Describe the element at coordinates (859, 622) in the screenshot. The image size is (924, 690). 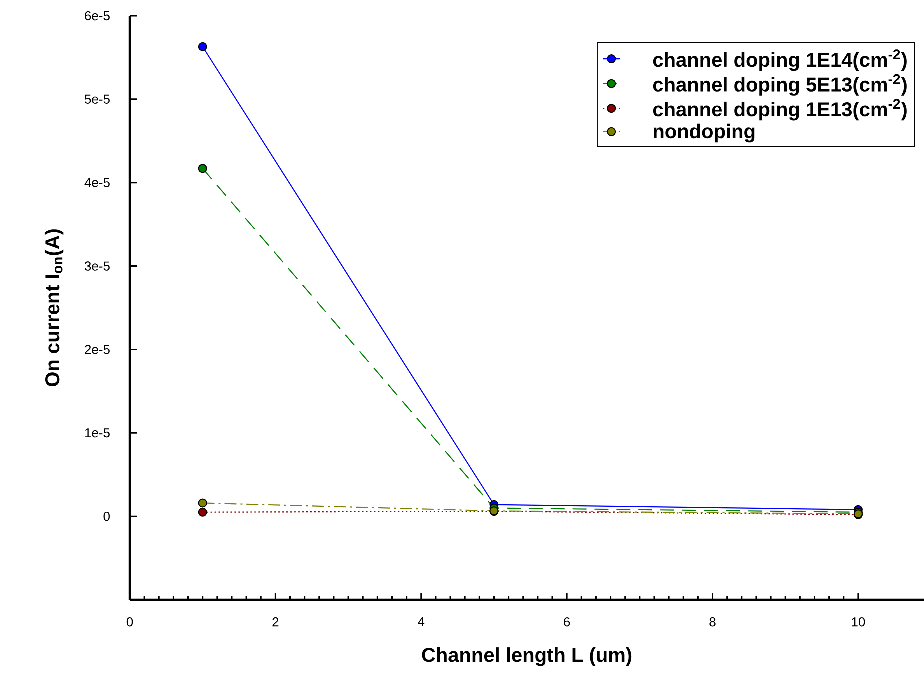
I see `x-tick-label: 10` at that location.